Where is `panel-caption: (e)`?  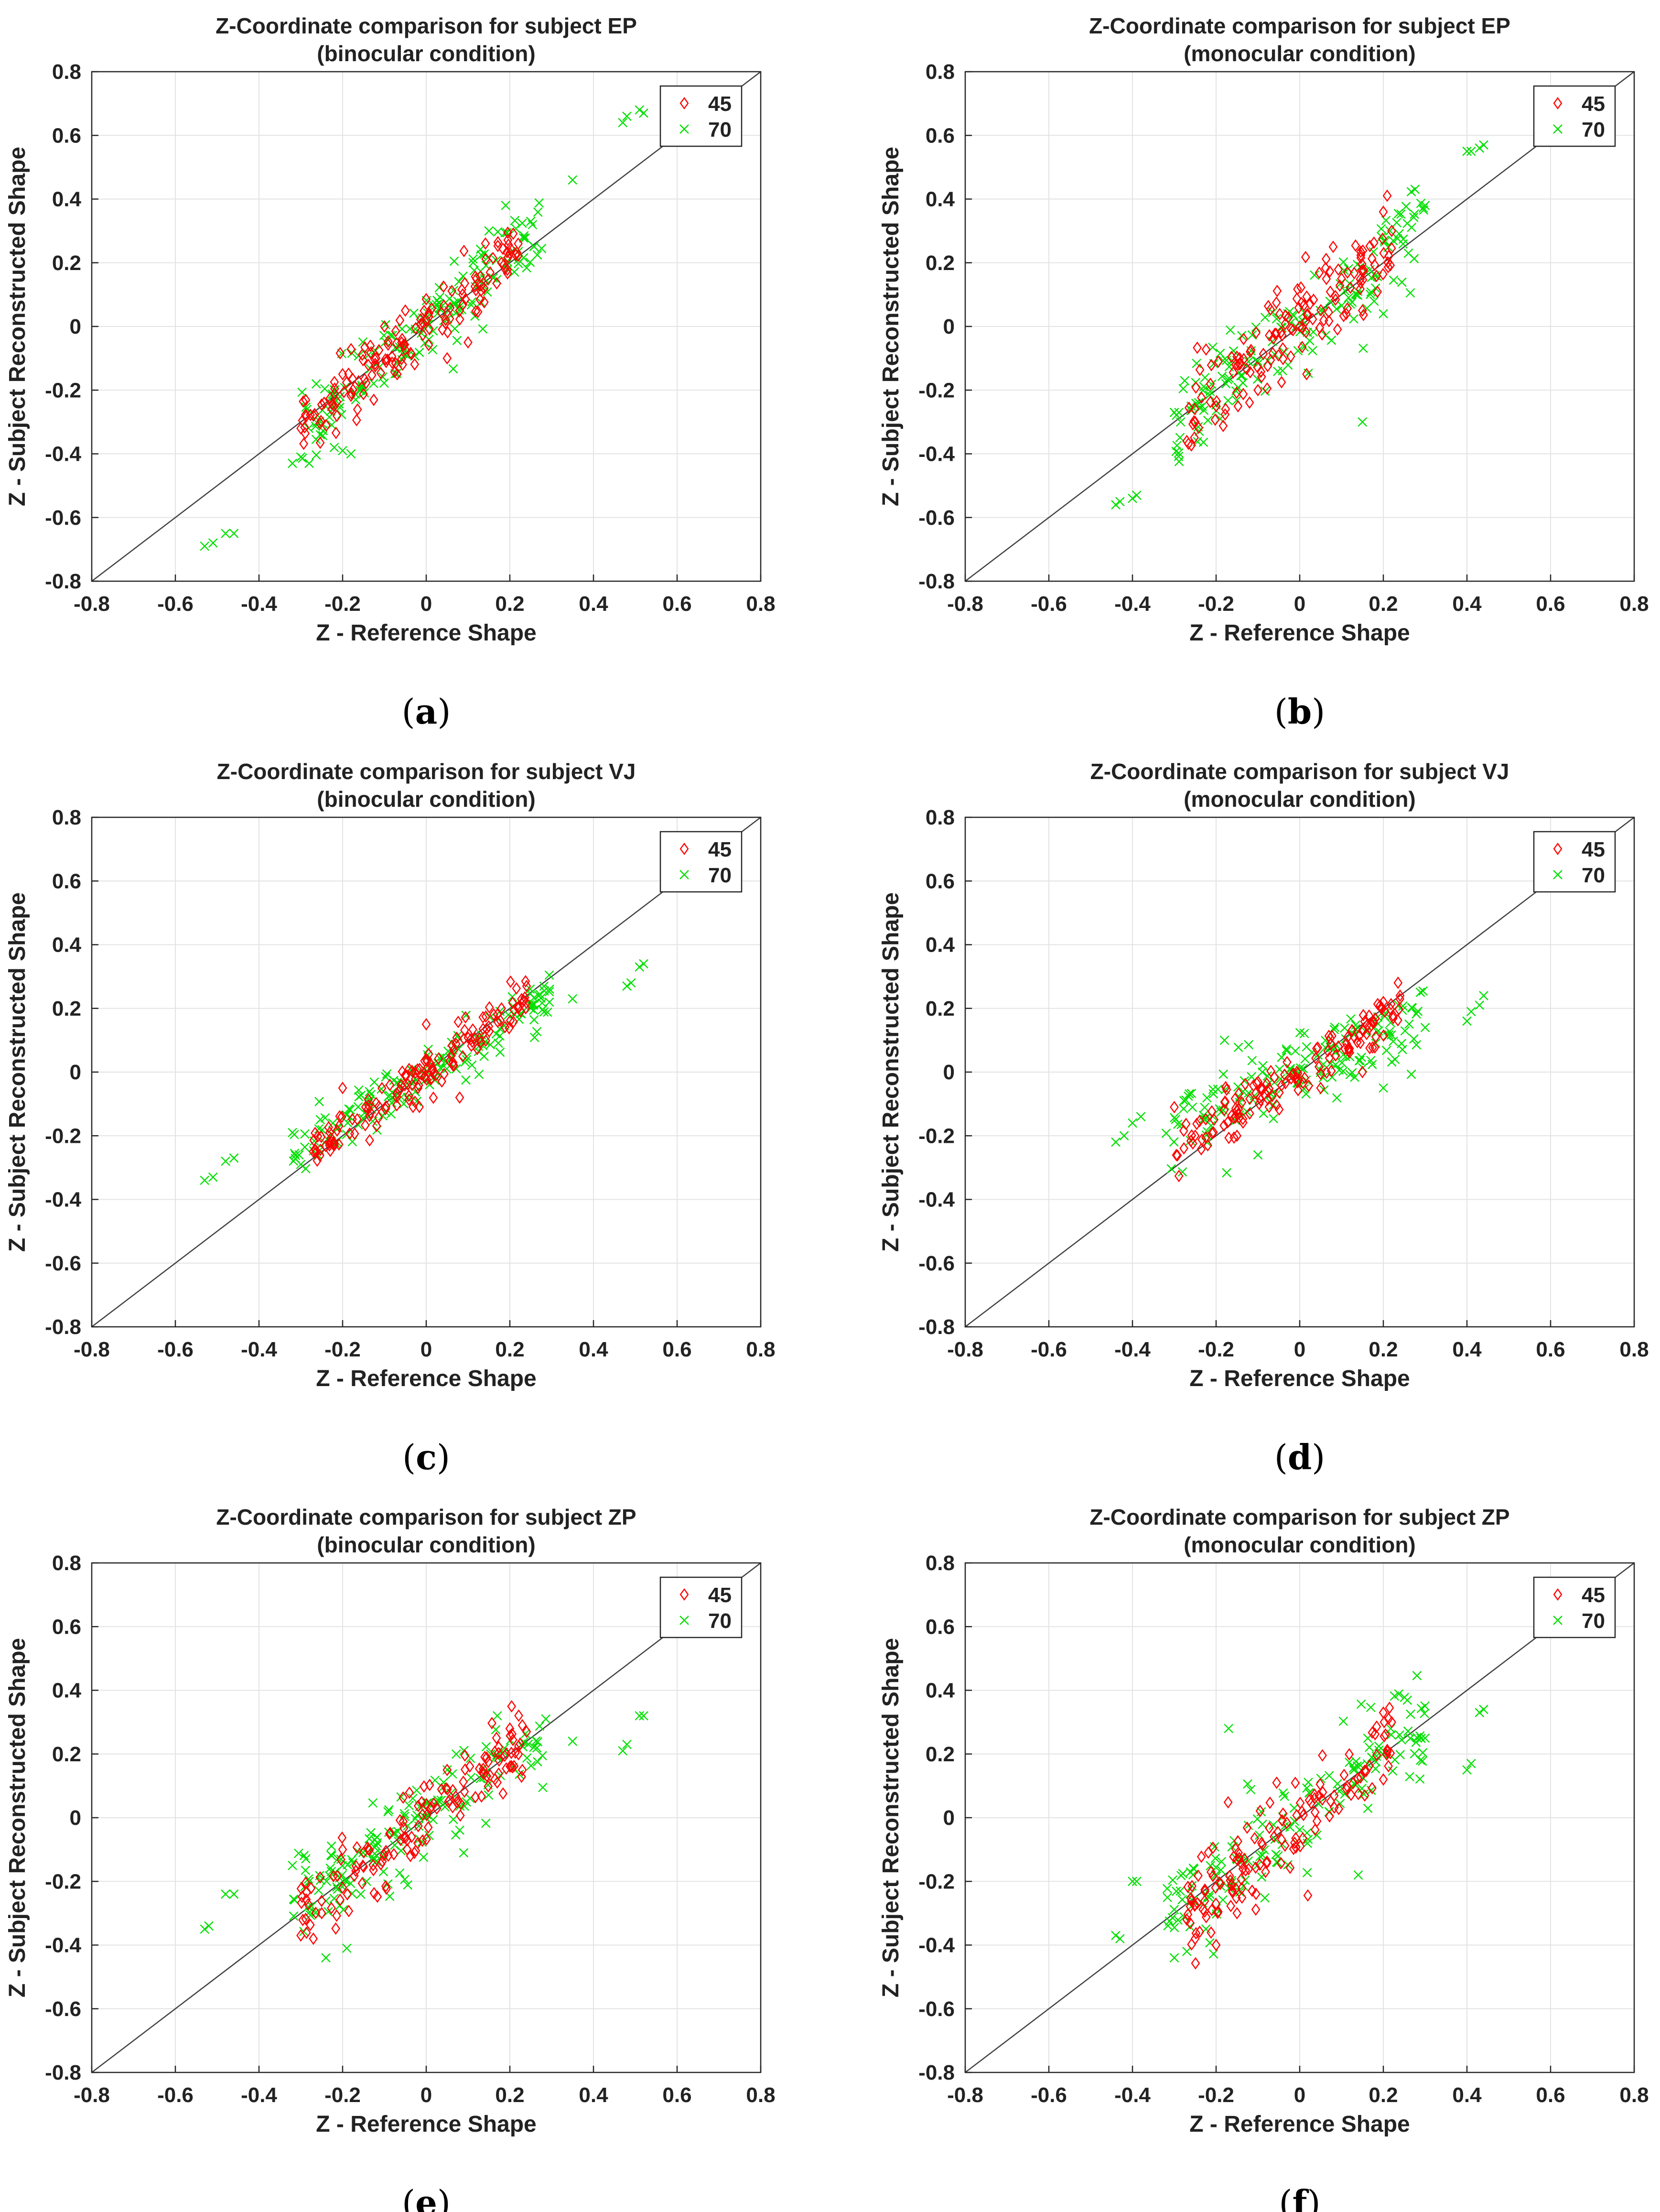
panel-caption: (e) is located at coordinates (426, 2197).